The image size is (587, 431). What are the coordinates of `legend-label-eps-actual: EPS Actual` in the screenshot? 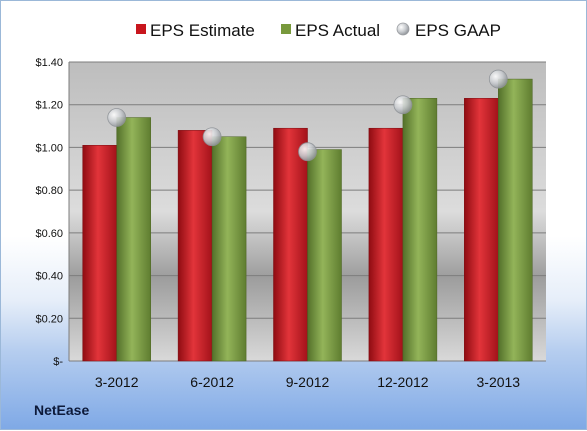 It's located at (337, 30).